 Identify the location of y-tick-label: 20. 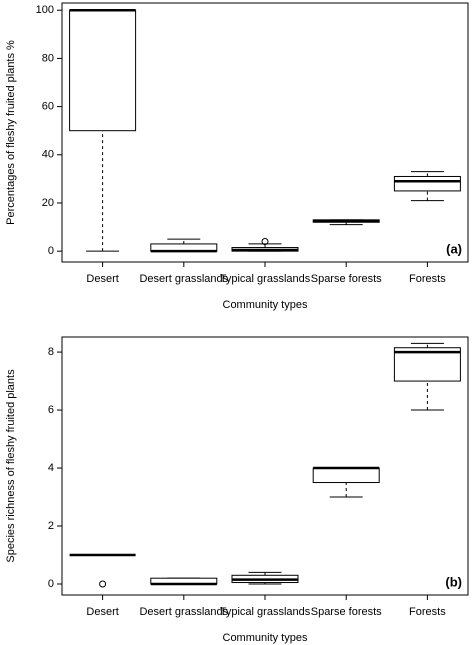
(48, 203).